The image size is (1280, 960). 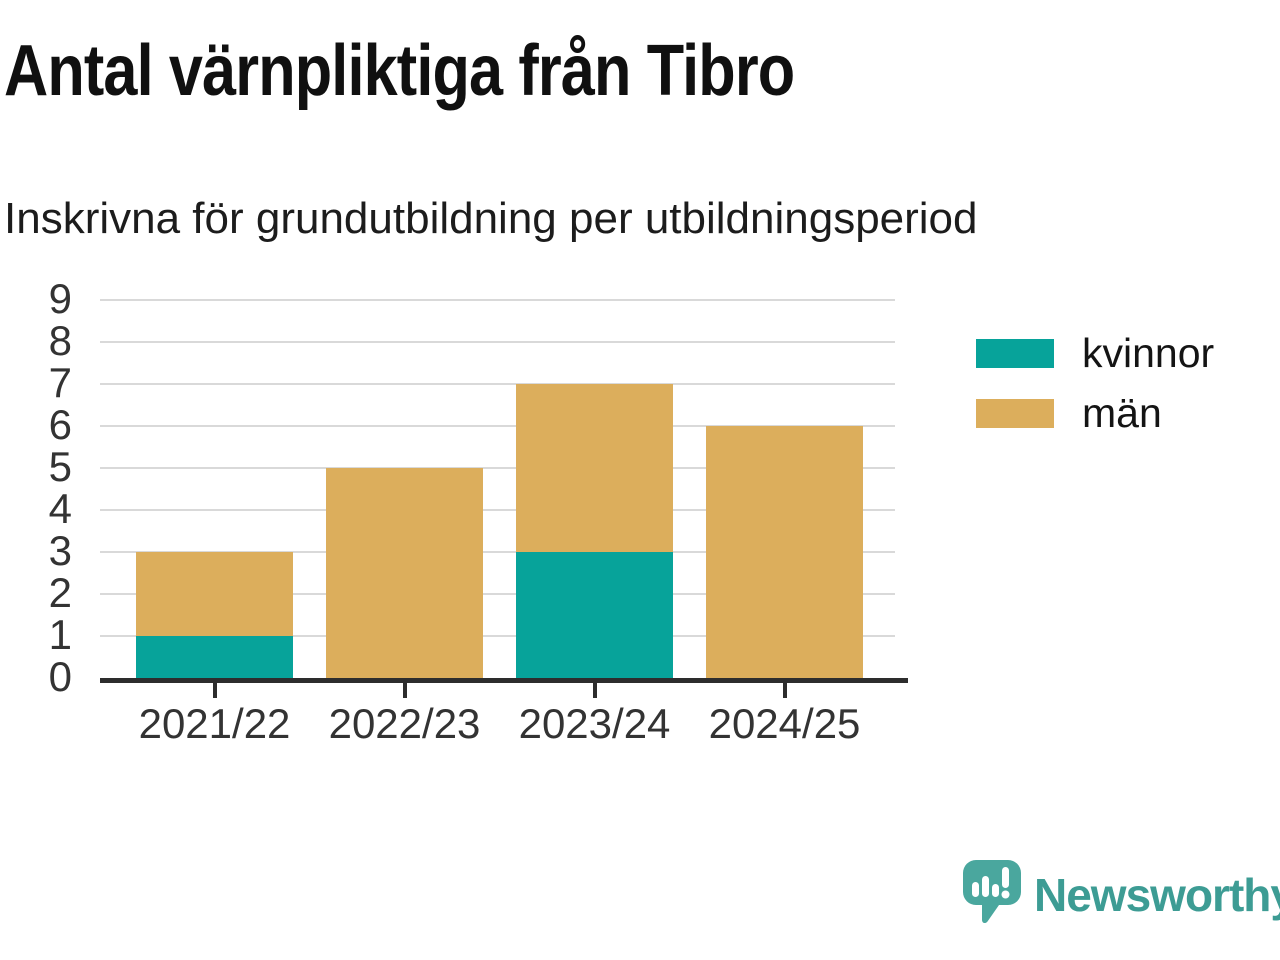 What do you see at coordinates (60, 299) in the screenshot?
I see `y-tick-label: 9` at bounding box center [60, 299].